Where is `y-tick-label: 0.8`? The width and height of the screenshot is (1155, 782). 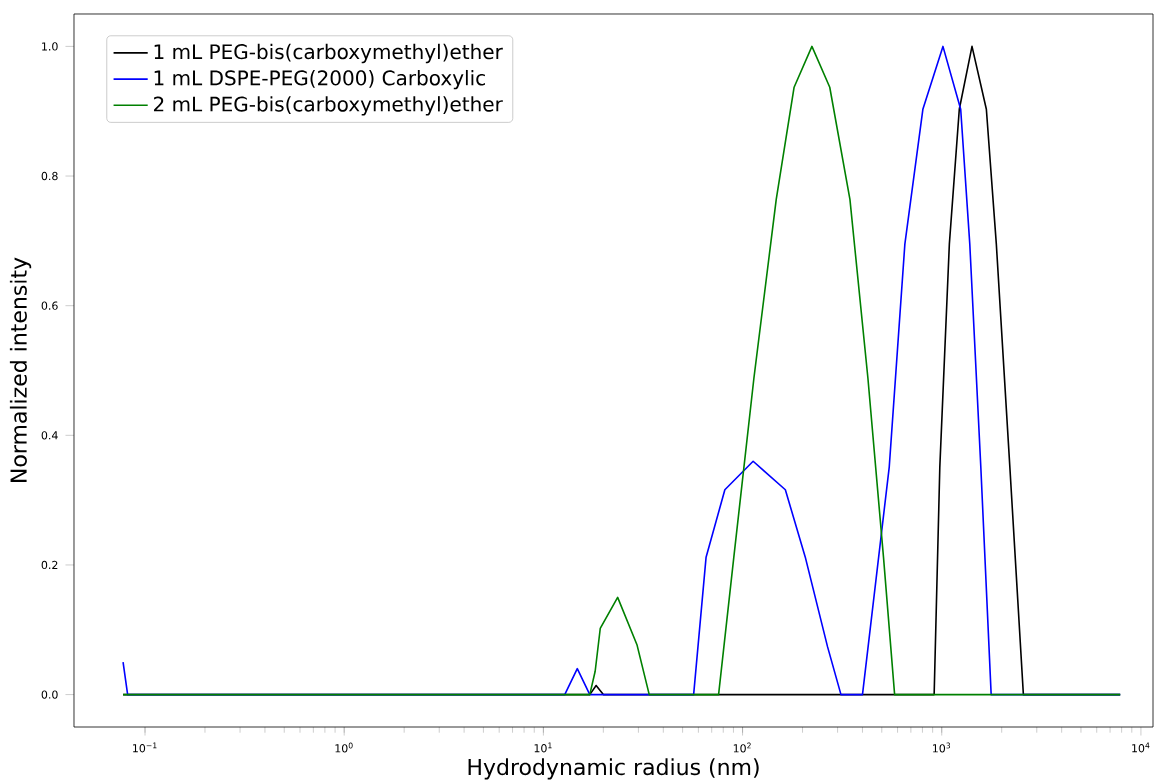
y-tick-label: 0.8 is located at coordinates (49, 176).